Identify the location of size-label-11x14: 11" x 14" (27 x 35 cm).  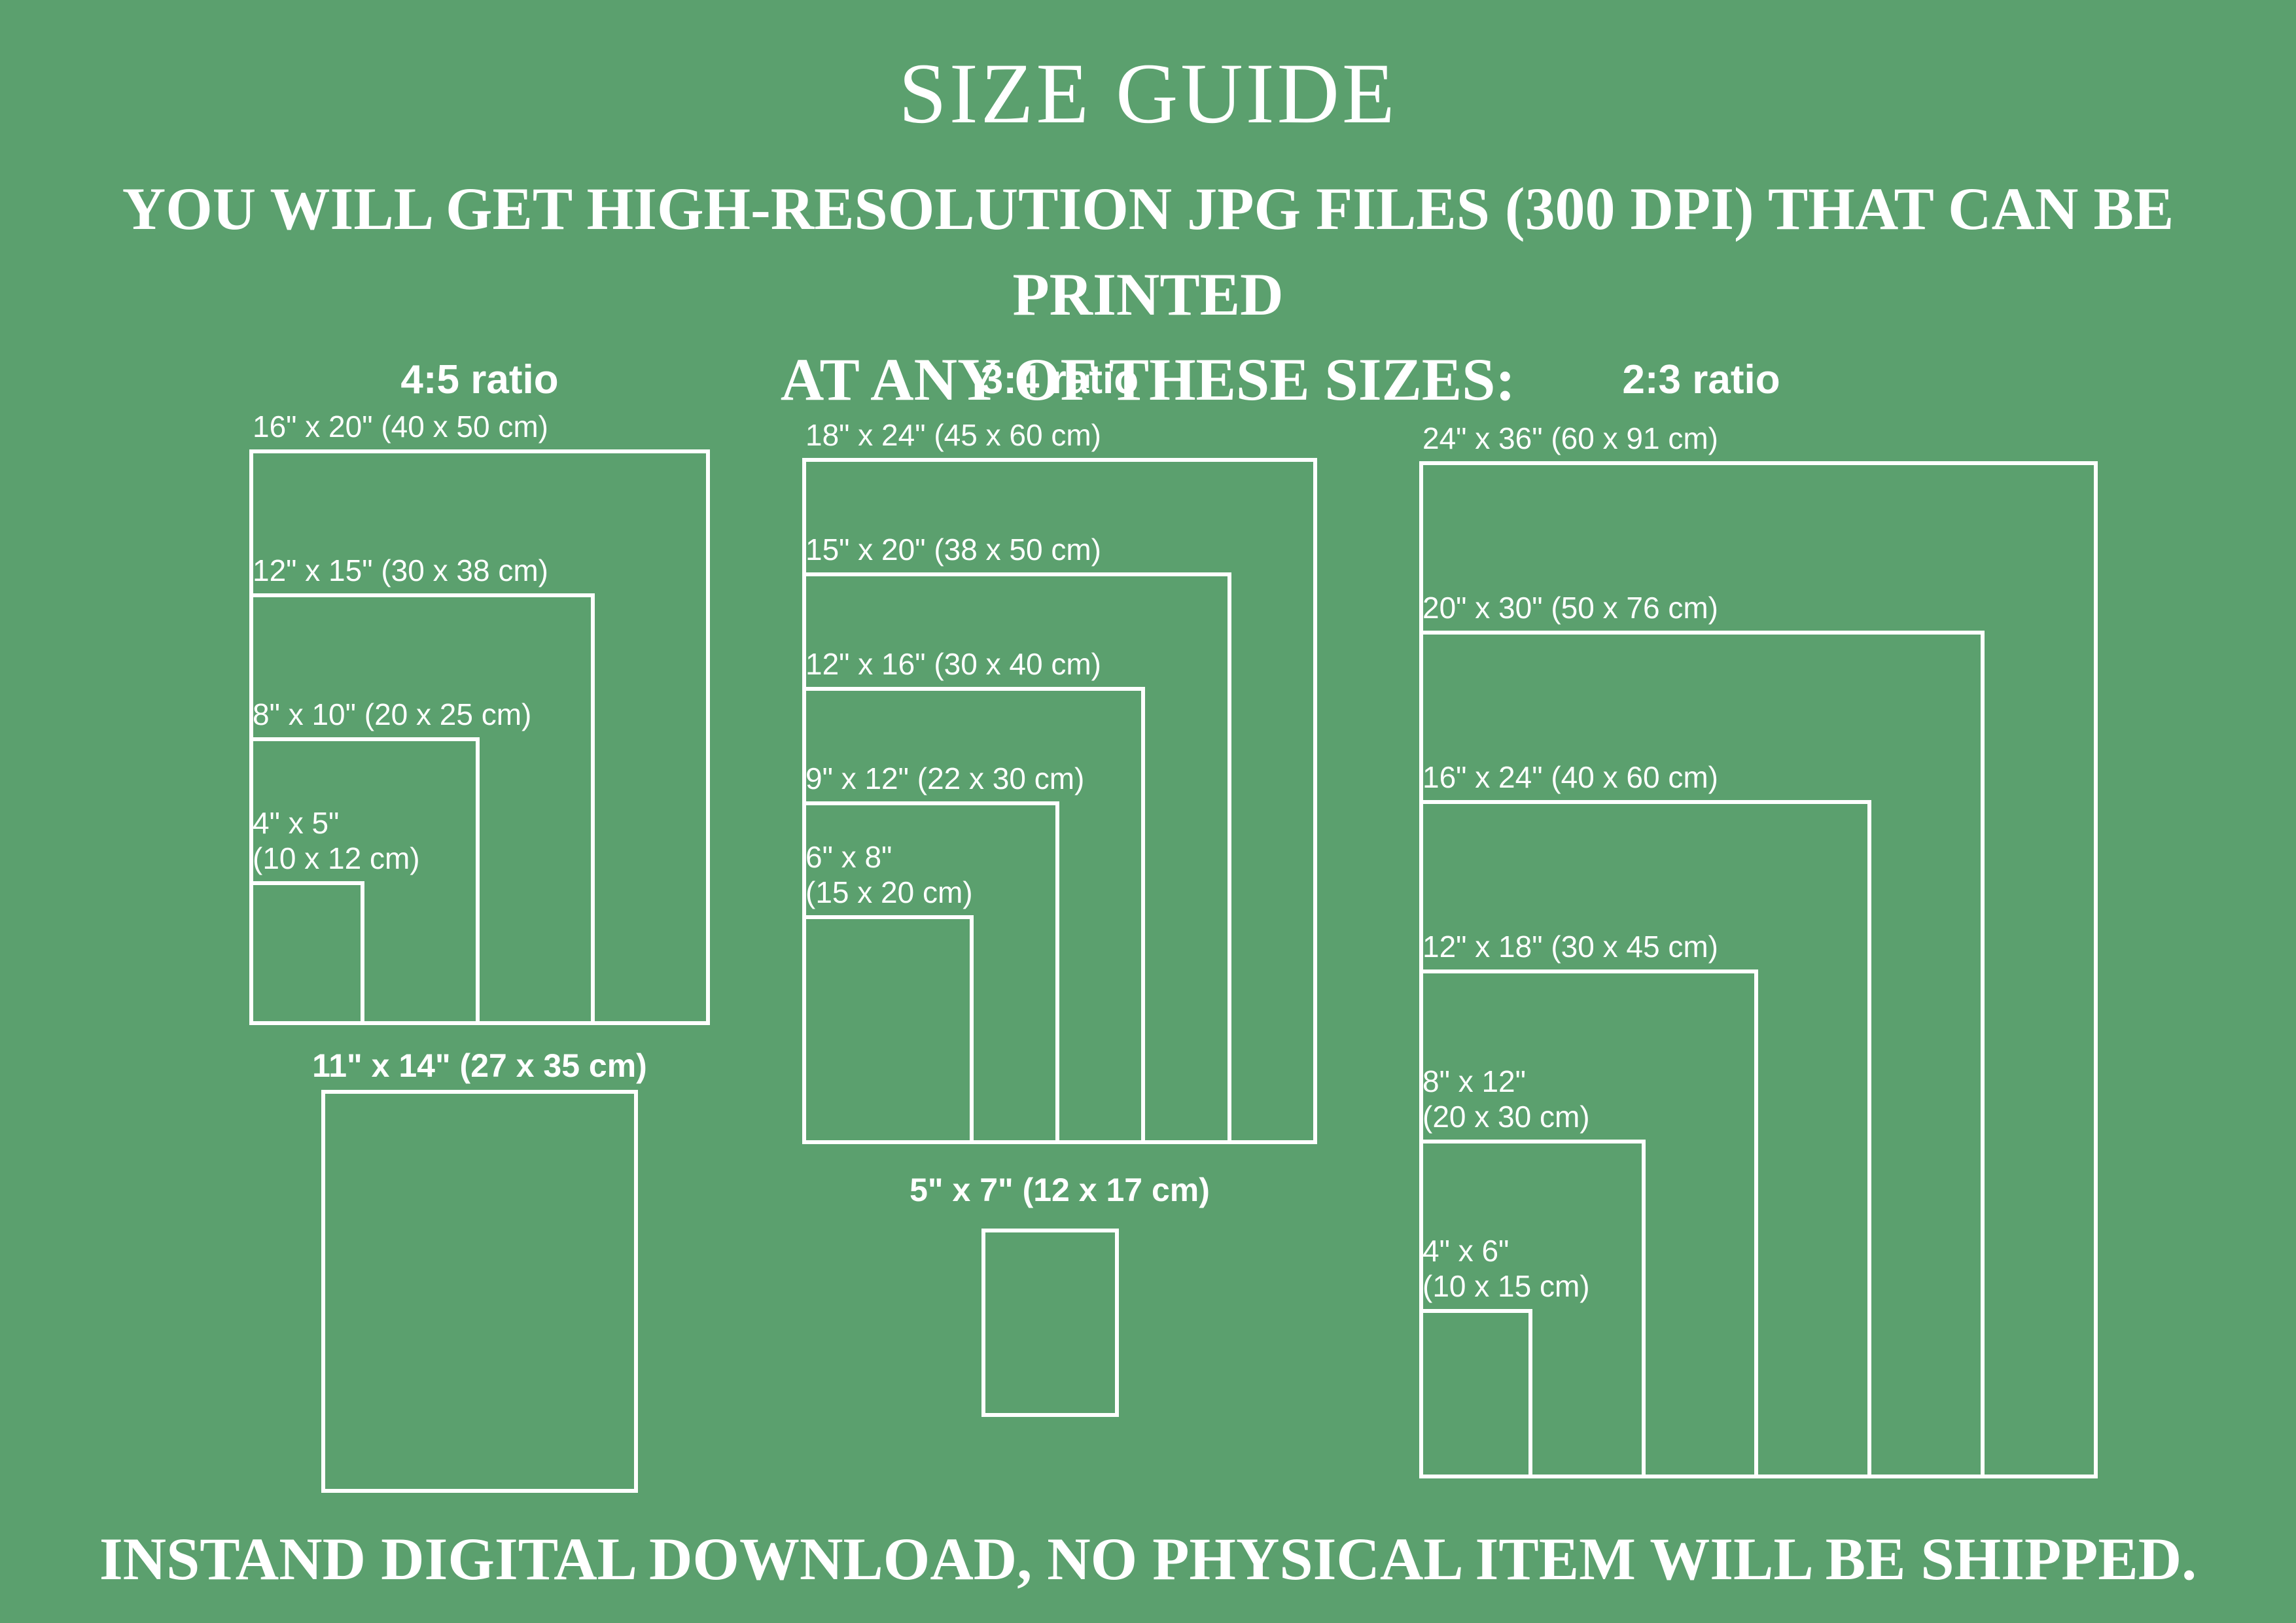
(479, 1066).